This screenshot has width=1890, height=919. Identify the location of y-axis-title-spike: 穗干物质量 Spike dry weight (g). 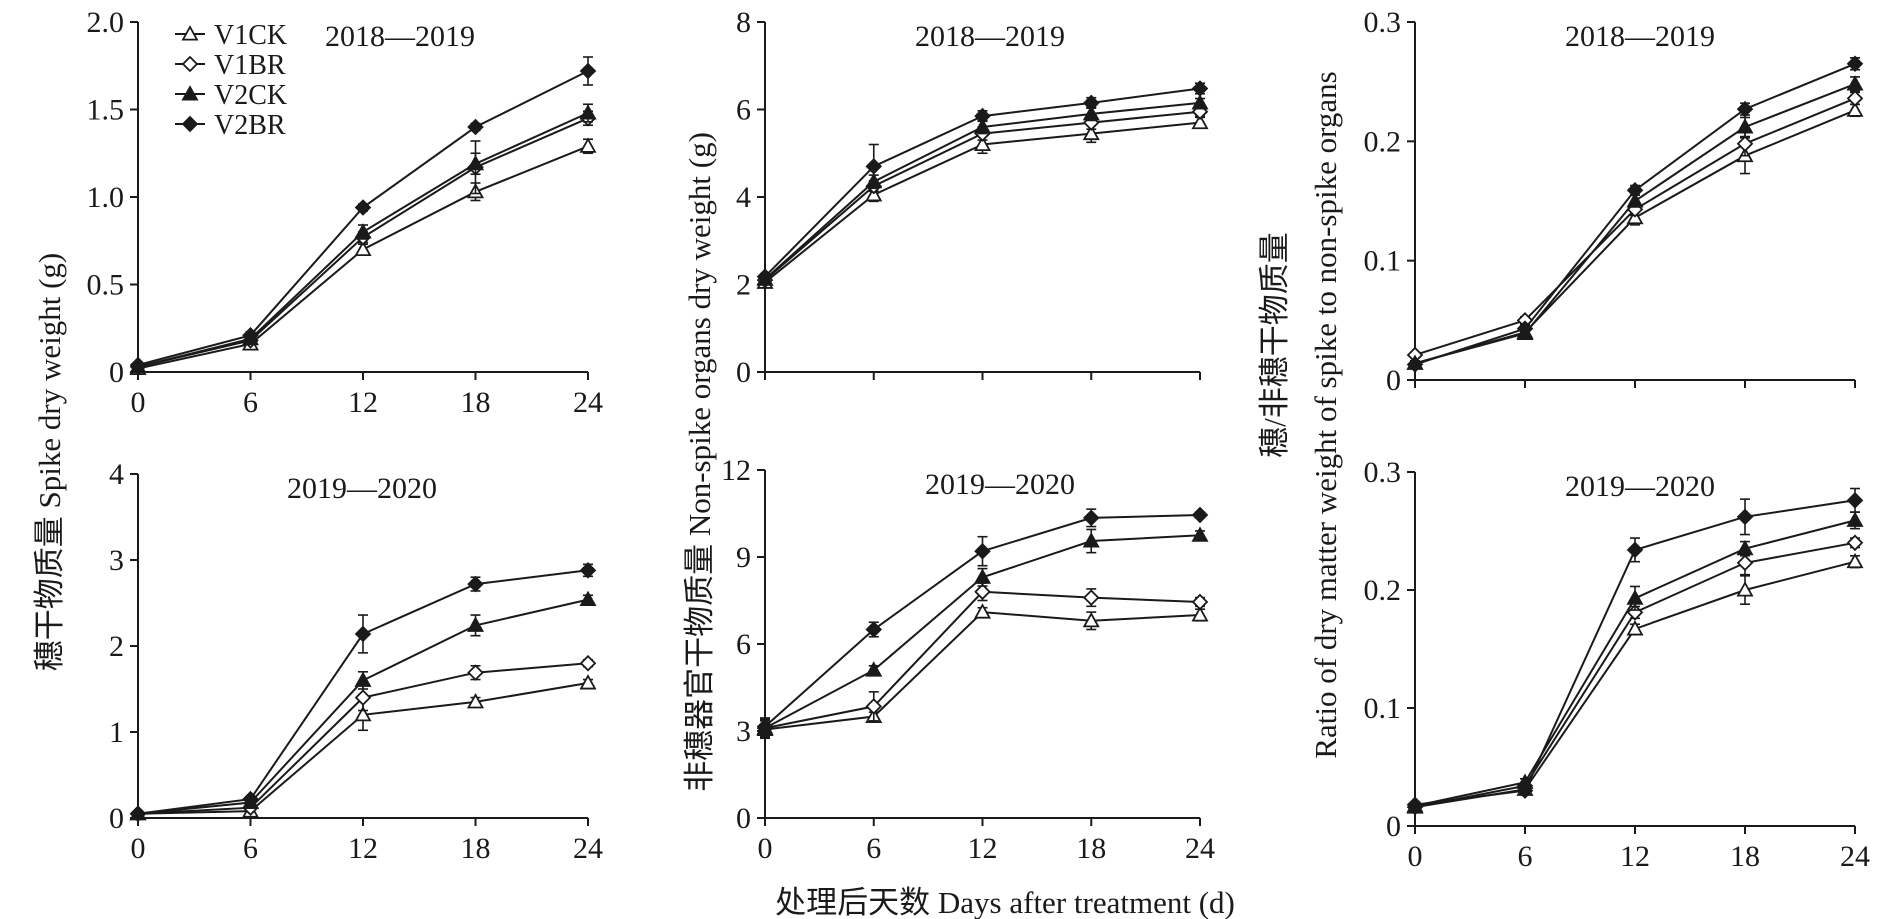
(49, 462).